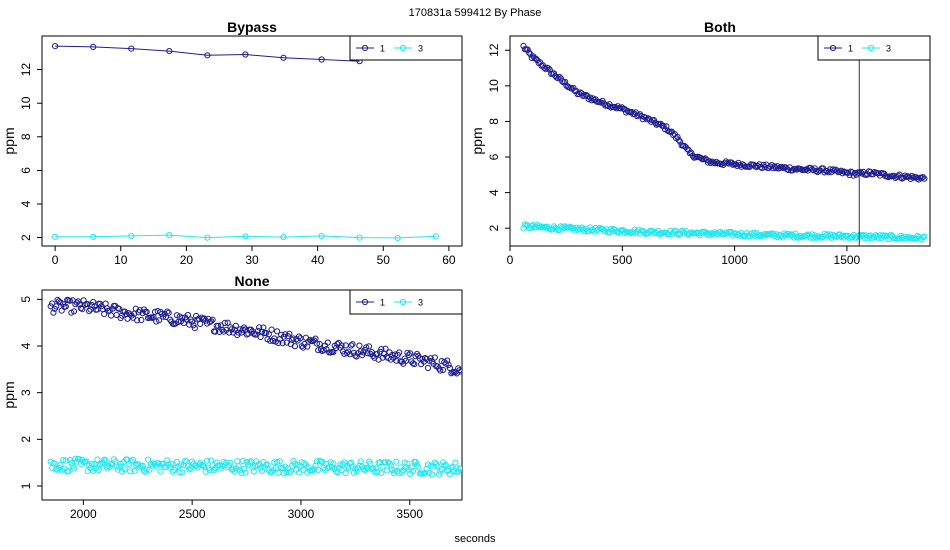  Describe the element at coordinates (26, 70) in the screenshot. I see `bypass-y-tick-label: 12` at that location.